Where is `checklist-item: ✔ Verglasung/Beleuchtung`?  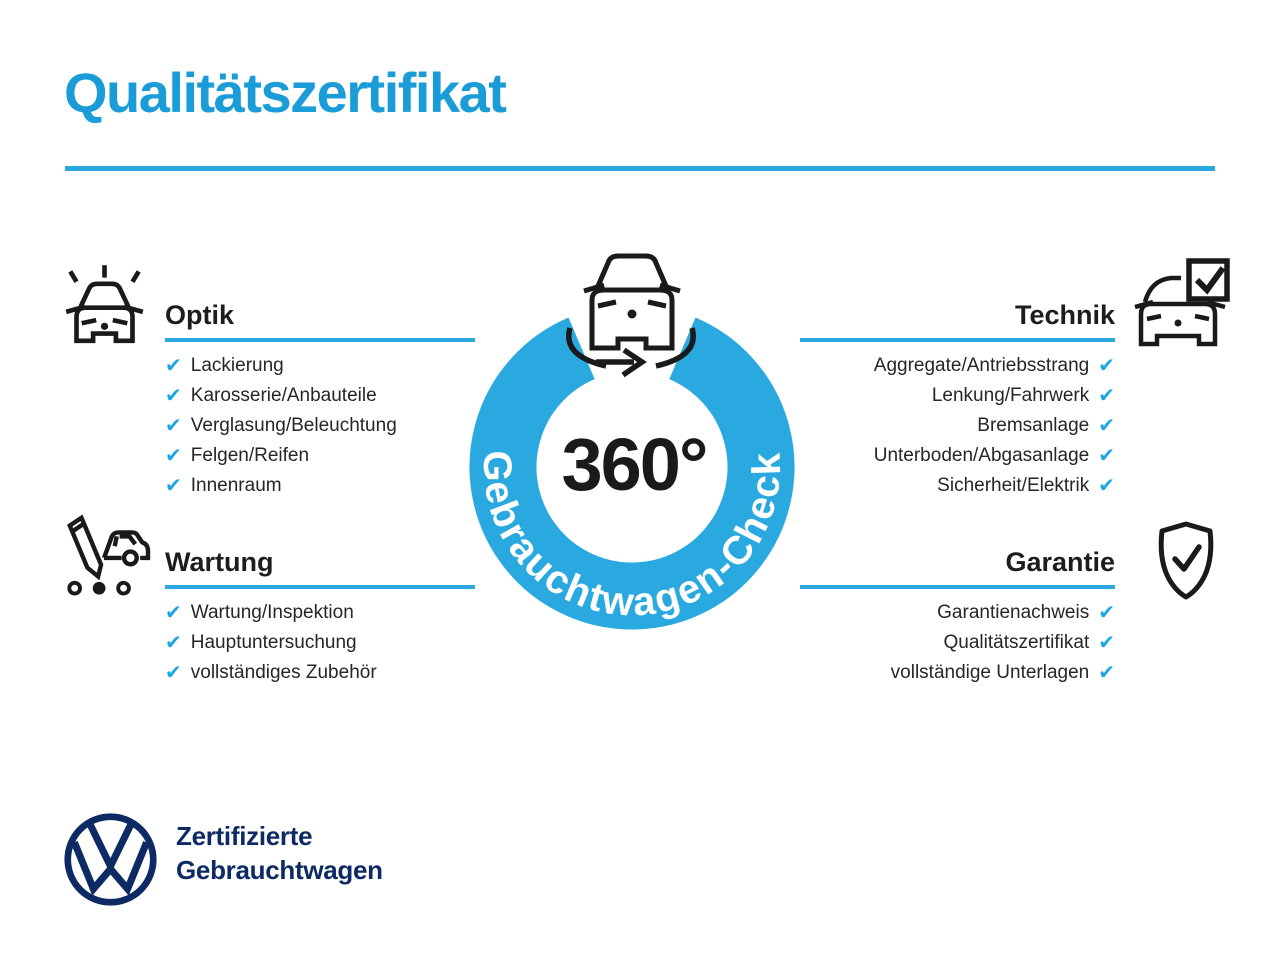
checklist-item: ✔ Verglasung/Beleuchtung is located at coordinates (320, 425).